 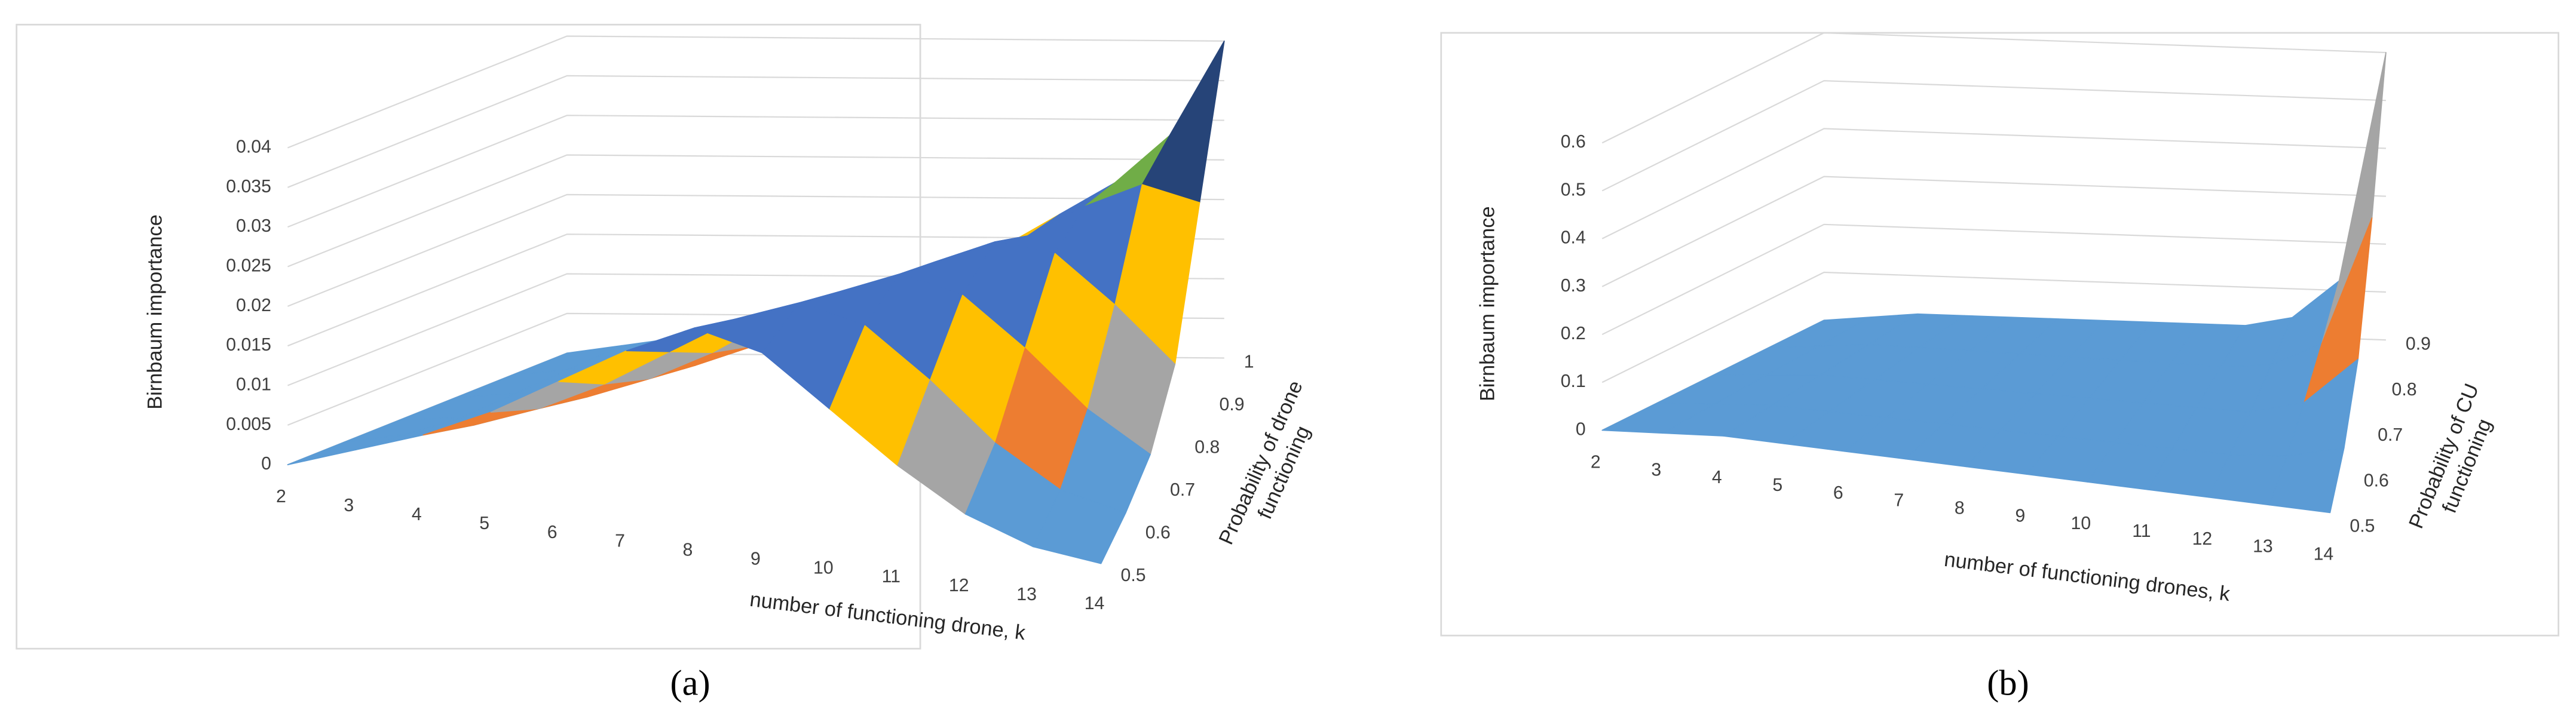 I want to click on z-tick-label: 0.005, so click(x=249, y=424).